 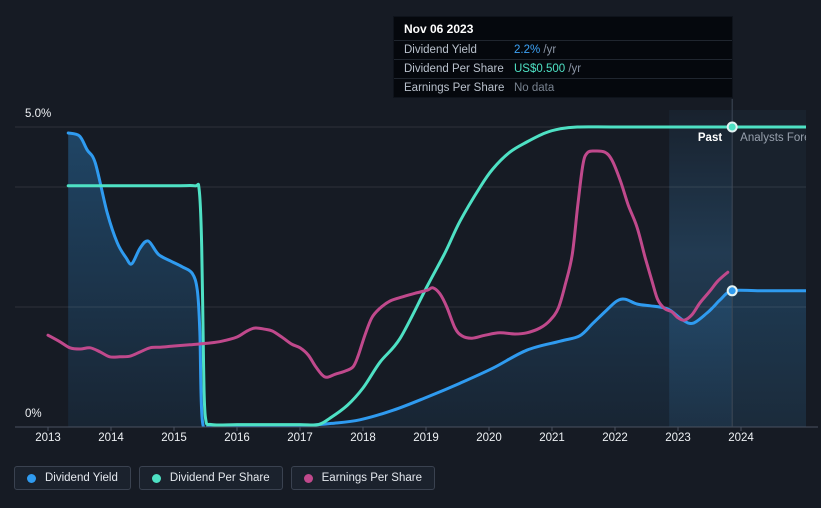 What do you see at coordinates (534, 88) in the screenshot?
I see `tooltip-value: No data` at bounding box center [534, 88].